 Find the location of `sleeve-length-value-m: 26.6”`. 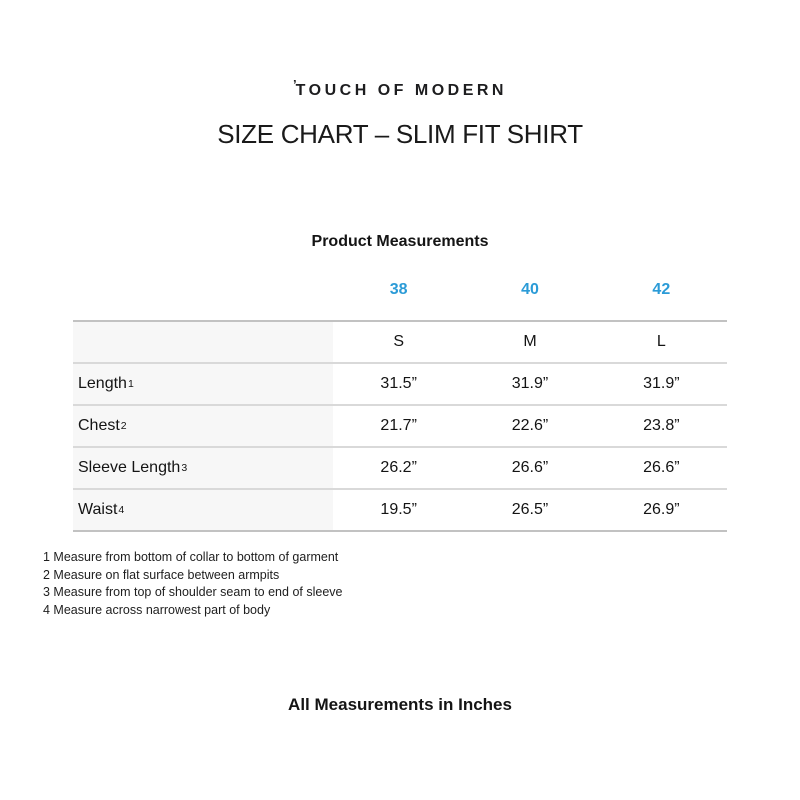

sleeve-length-value-m: 26.6” is located at coordinates (530, 467).